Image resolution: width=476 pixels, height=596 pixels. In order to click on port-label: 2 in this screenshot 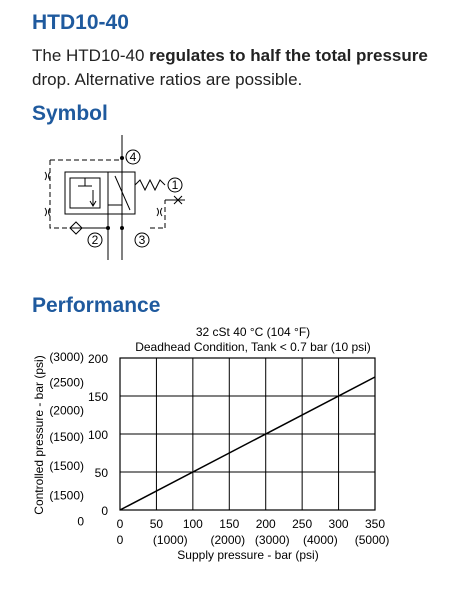, I will do `click(95, 240)`.